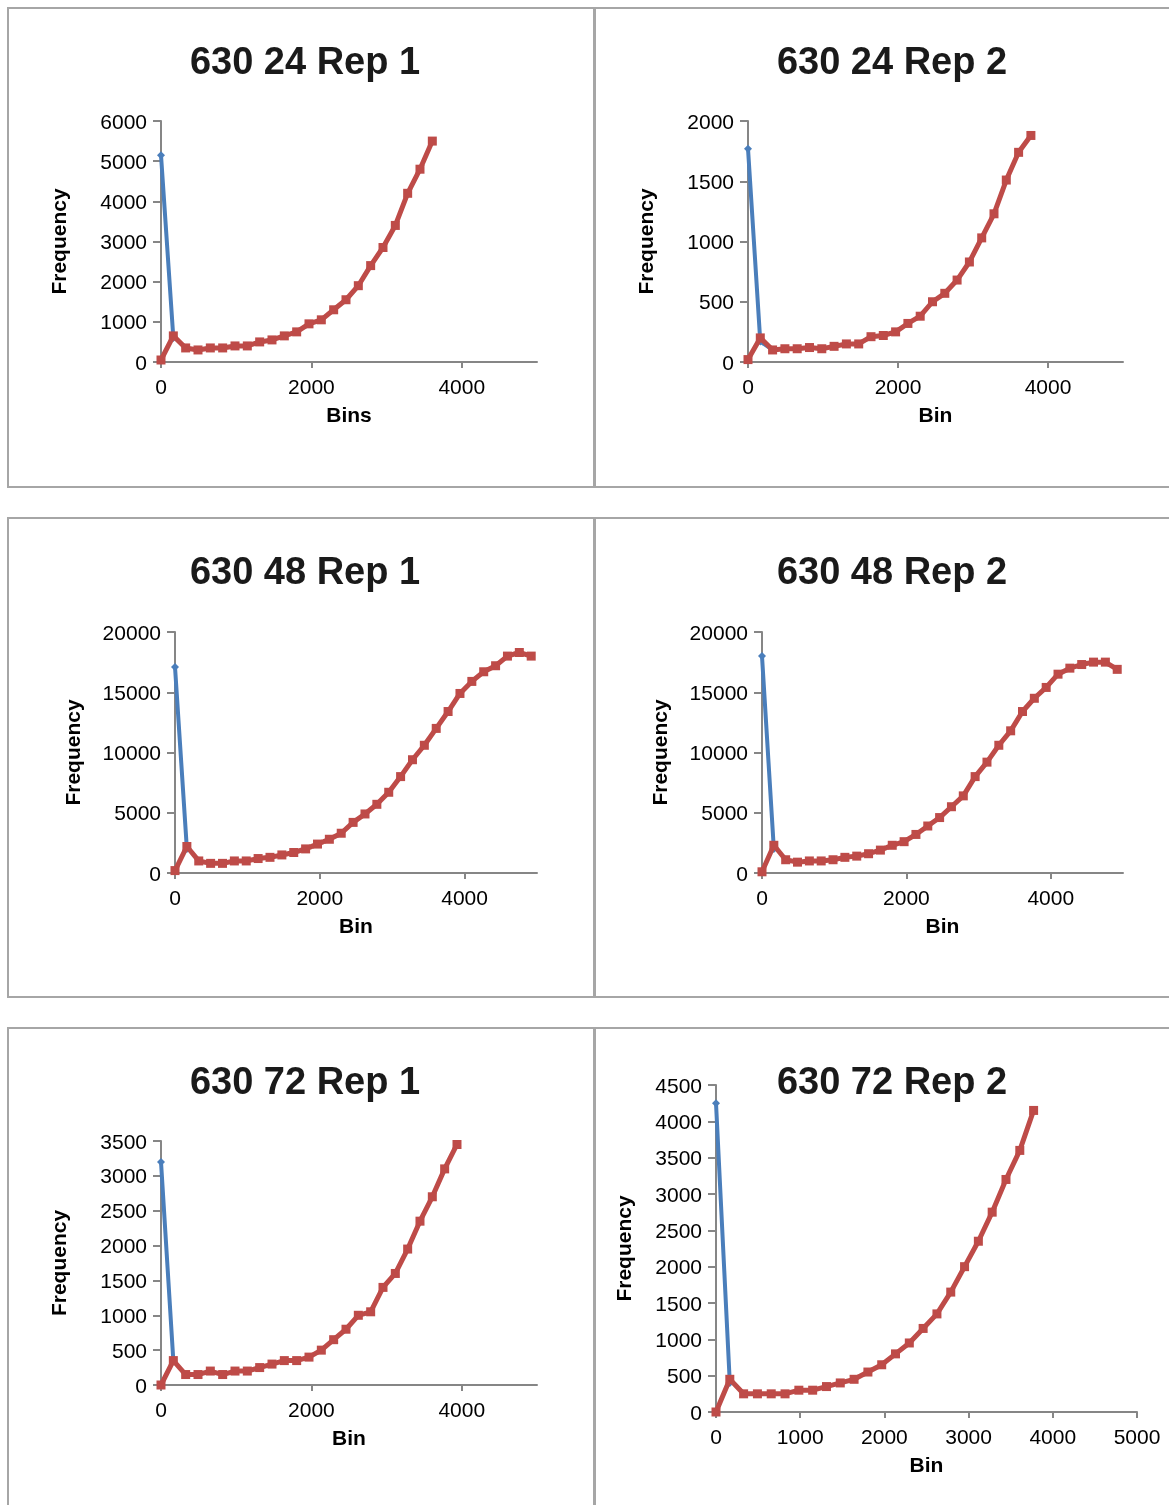 The image size is (1169, 1505). I want to click on y-tick-label: 2000, so click(710, 121).